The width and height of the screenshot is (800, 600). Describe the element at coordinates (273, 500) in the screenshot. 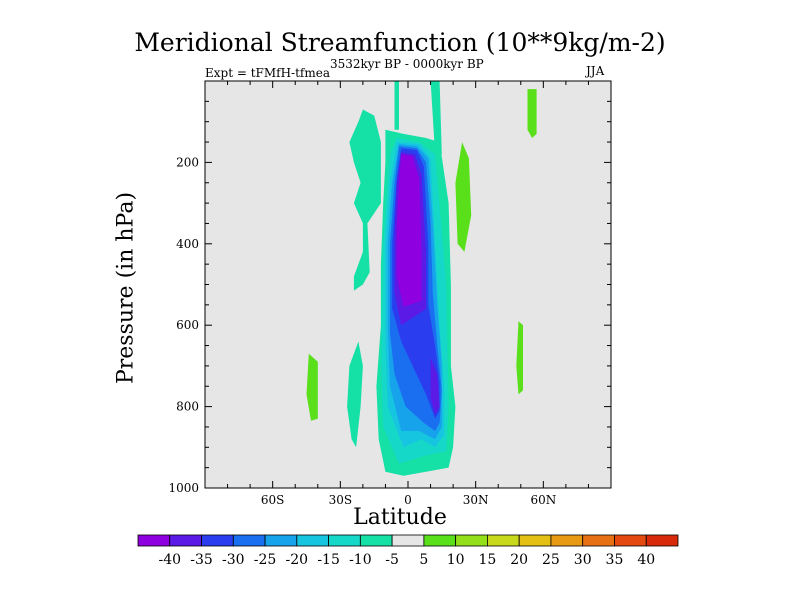

I see `x-tick-label-60S: 60S` at that location.